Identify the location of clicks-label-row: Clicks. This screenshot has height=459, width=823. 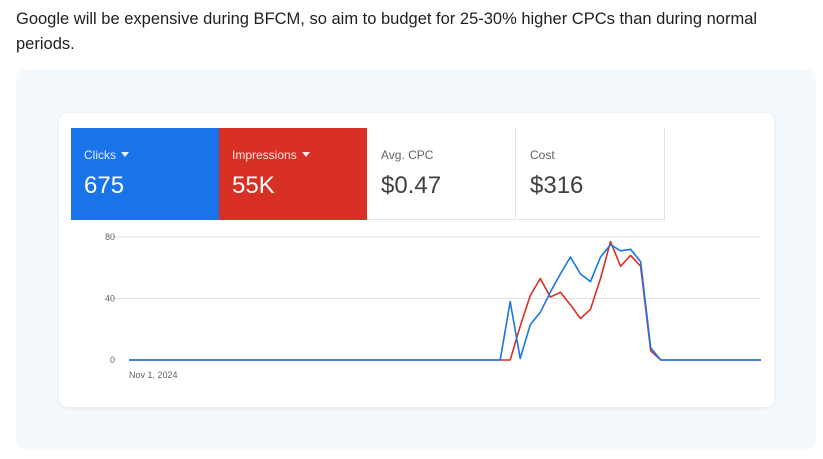
(106, 155).